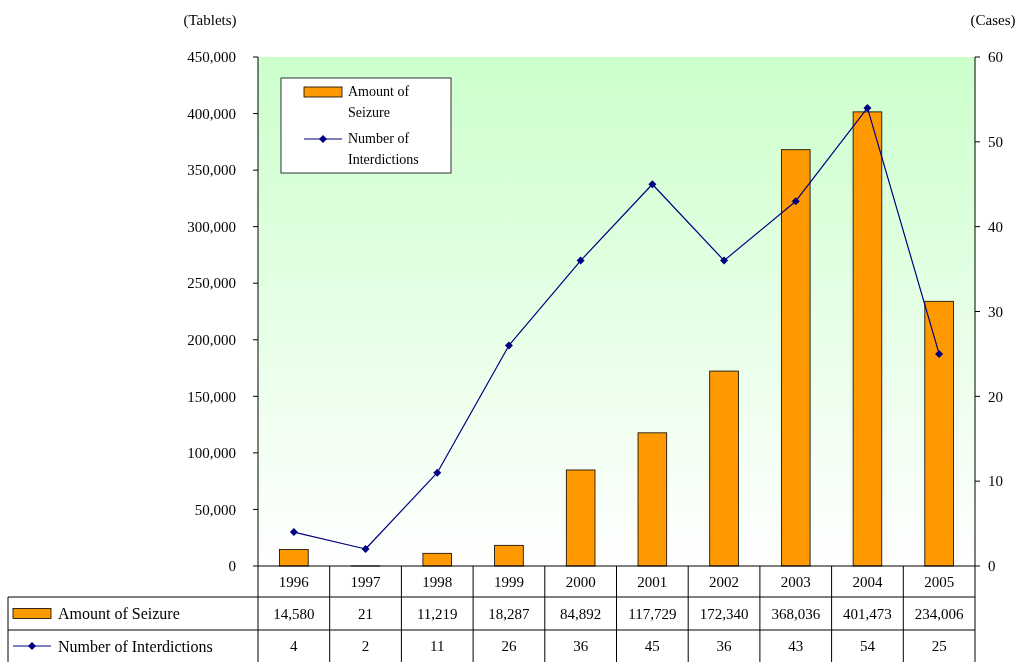  I want to click on data-label: 234,006, so click(939, 613).